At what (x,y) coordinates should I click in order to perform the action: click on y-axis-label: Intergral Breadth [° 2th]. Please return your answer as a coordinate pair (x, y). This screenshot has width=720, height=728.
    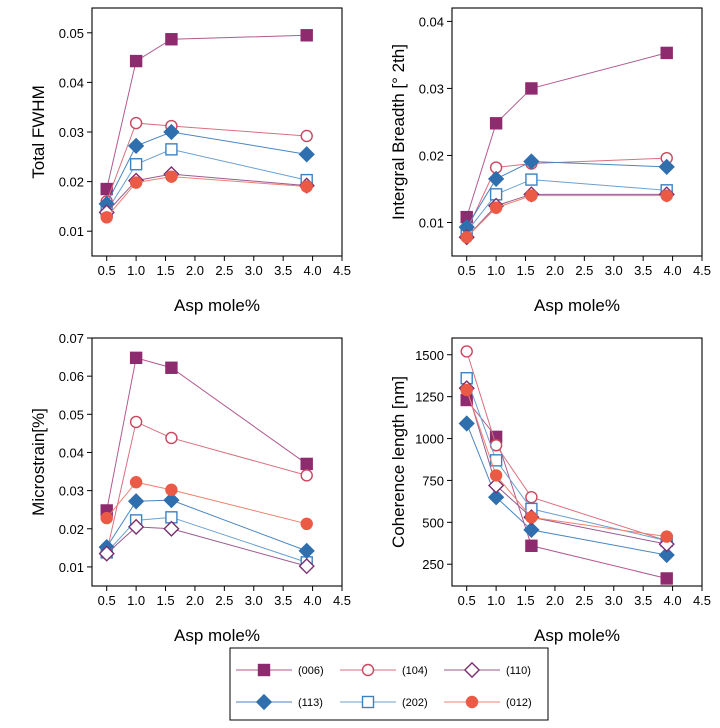
    Looking at the image, I should click on (398, 132).